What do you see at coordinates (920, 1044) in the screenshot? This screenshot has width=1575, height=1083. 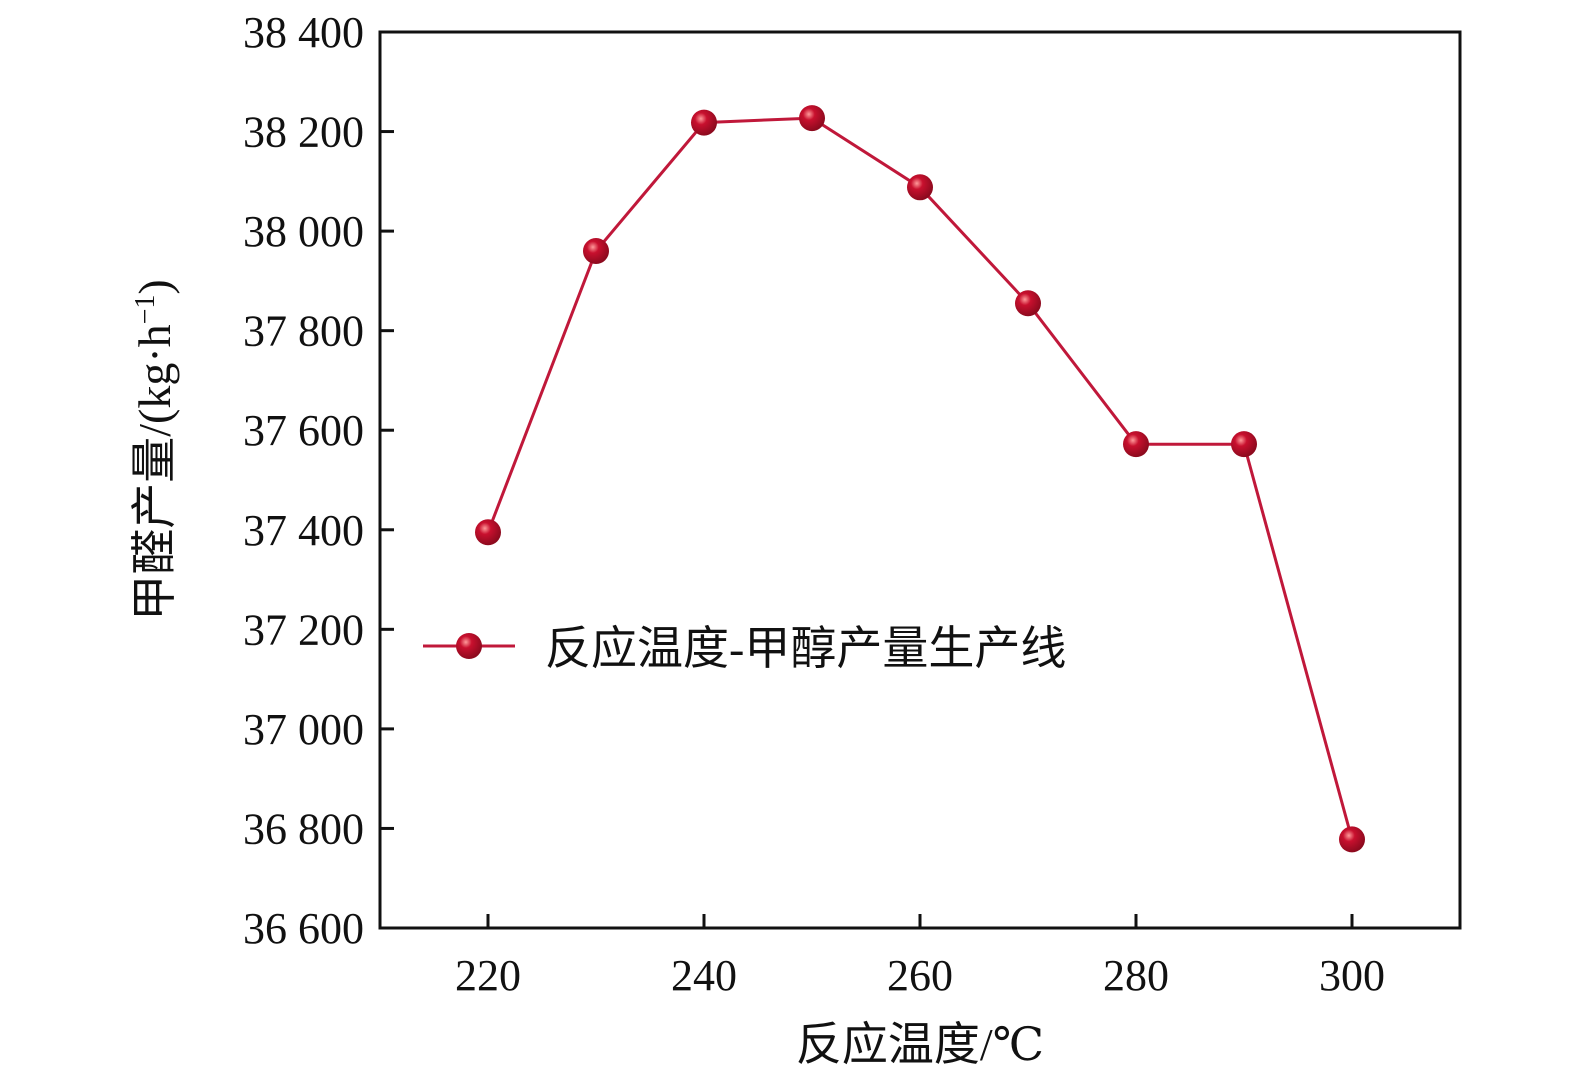 I see `x-axis-title: 反应温度/℃` at bounding box center [920, 1044].